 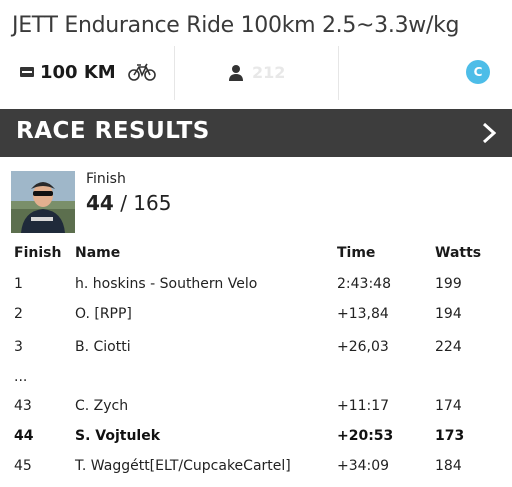 I want to click on cell-name: B. Ciotti, so click(x=103, y=347).